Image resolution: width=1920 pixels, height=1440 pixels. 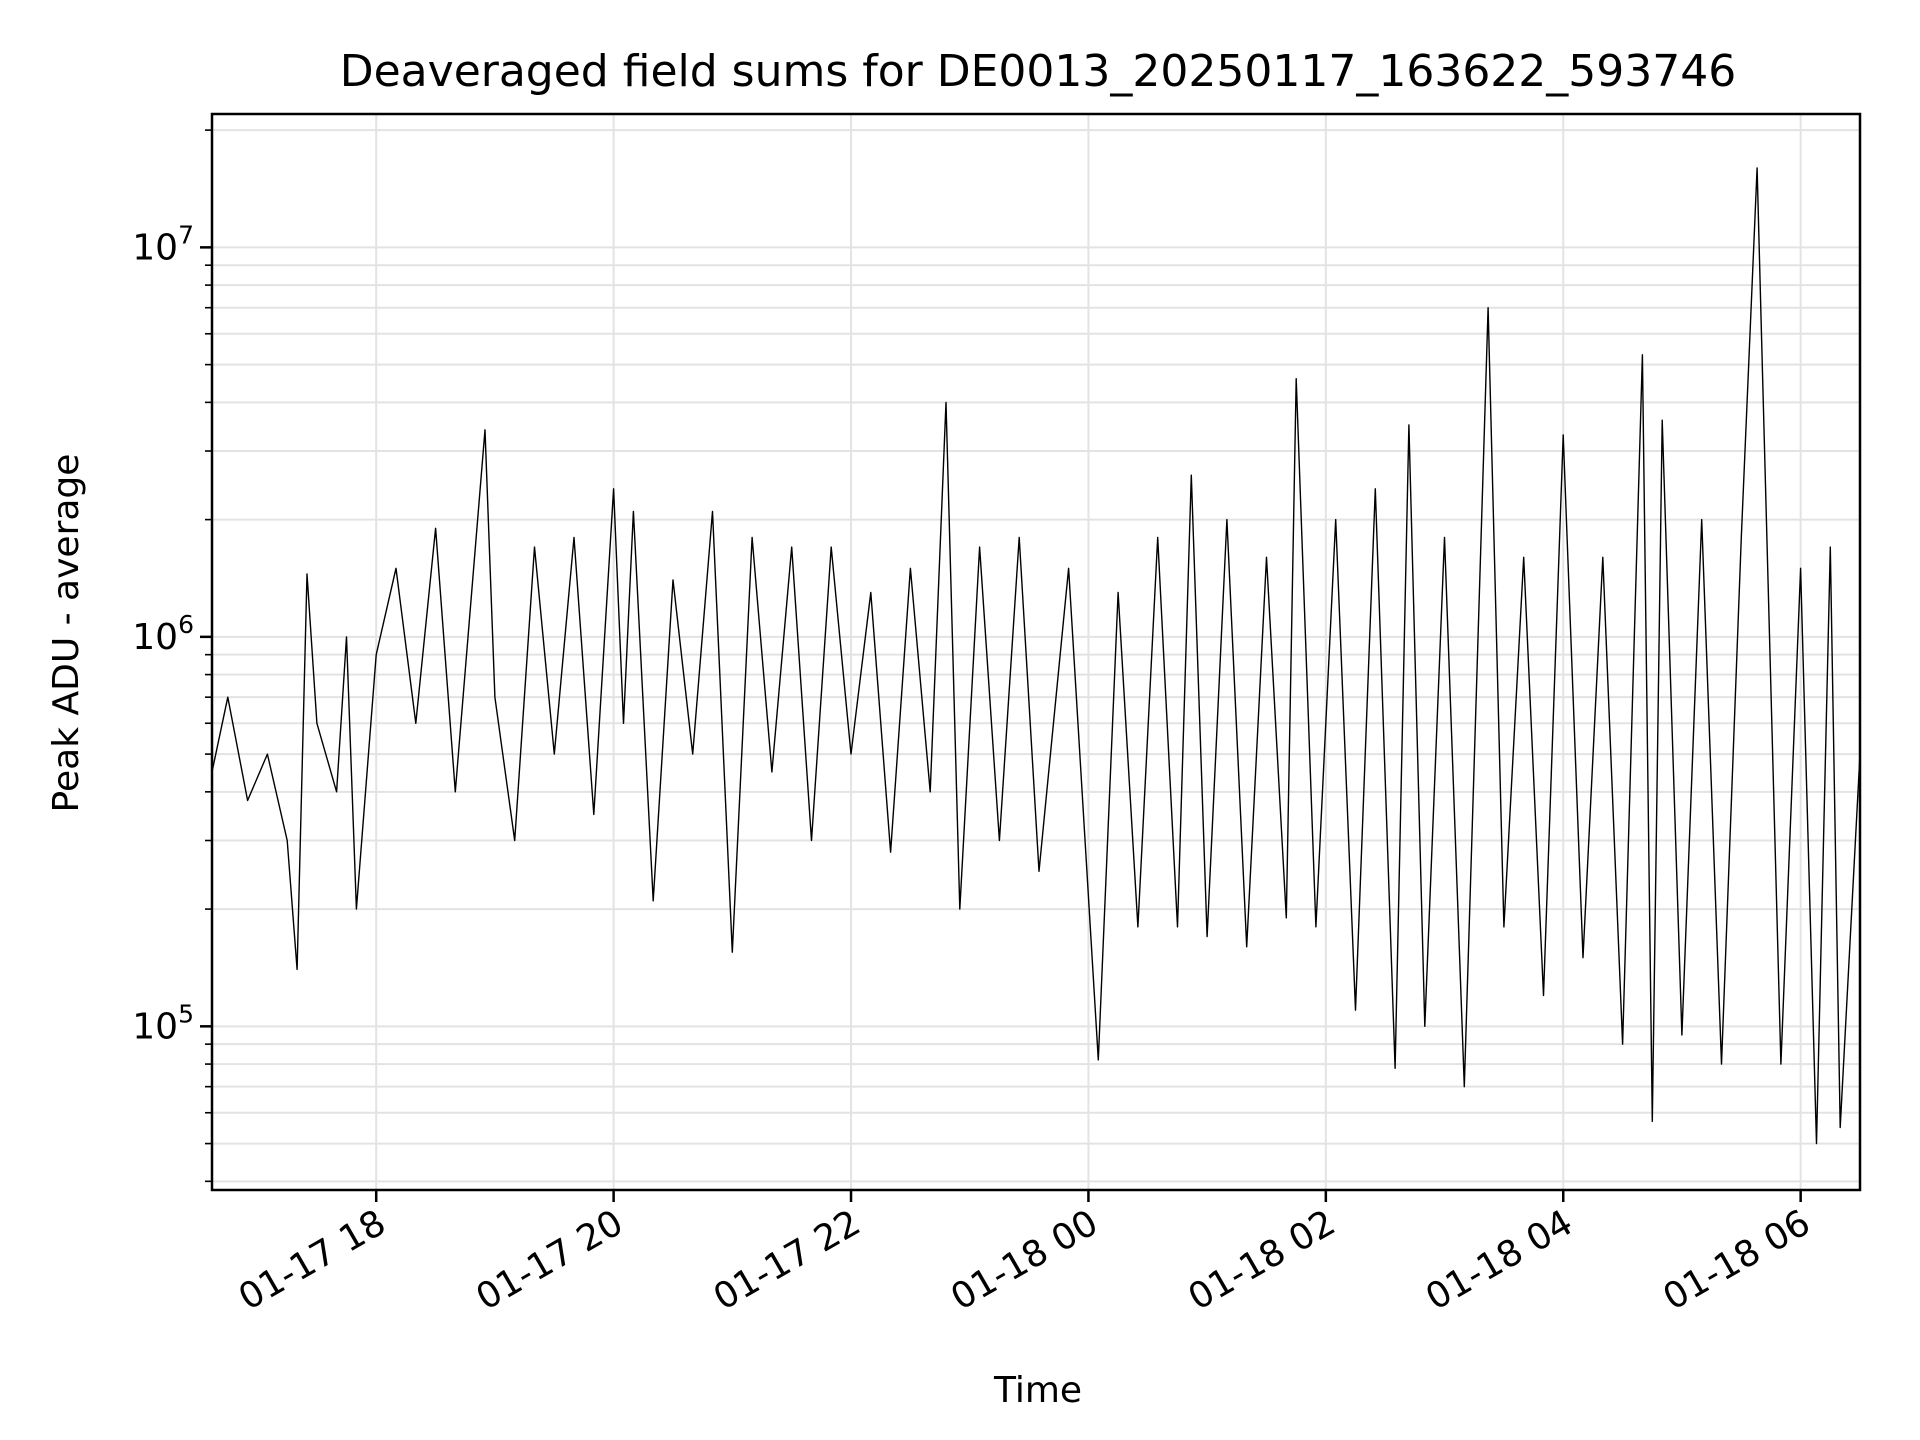 What do you see at coordinates (1037, 1390) in the screenshot?
I see `x-axis-label: Time` at bounding box center [1037, 1390].